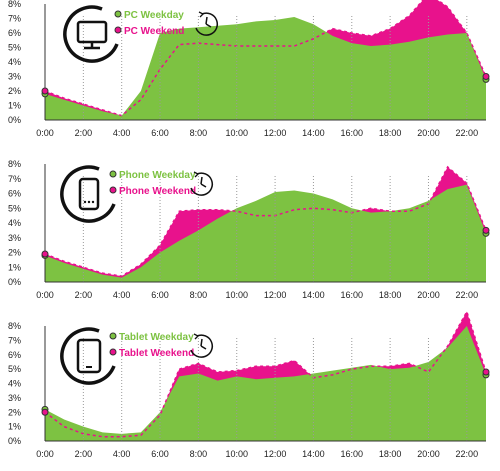 This screenshot has height=471, width=500. Describe the element at coordinates (14, 223) in the screenshot. I see `y-tick-label: 4%` at that location.